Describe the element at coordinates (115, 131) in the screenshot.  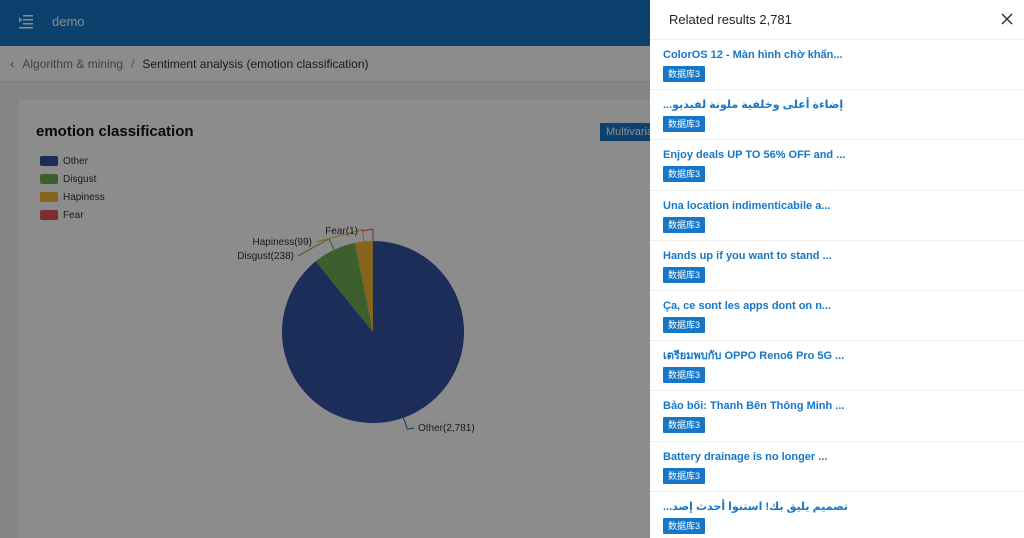
I see `chart-title: emotion classification` at that location.